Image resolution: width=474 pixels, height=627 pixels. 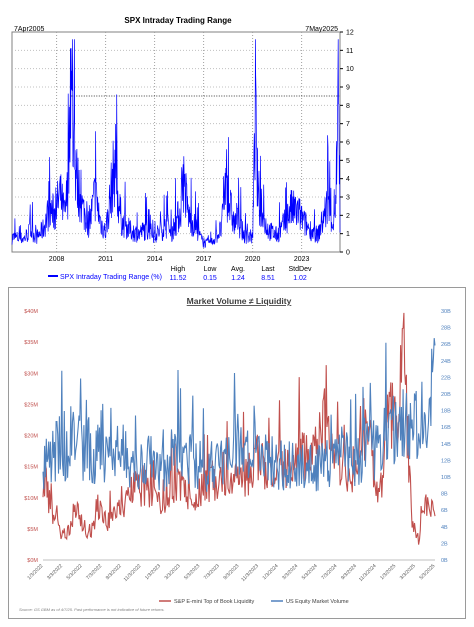 What do you see at coordinates (446, 478) in the screenshot?
I see `right-y-tick-label: 10B` at bounding box center [446, 478].